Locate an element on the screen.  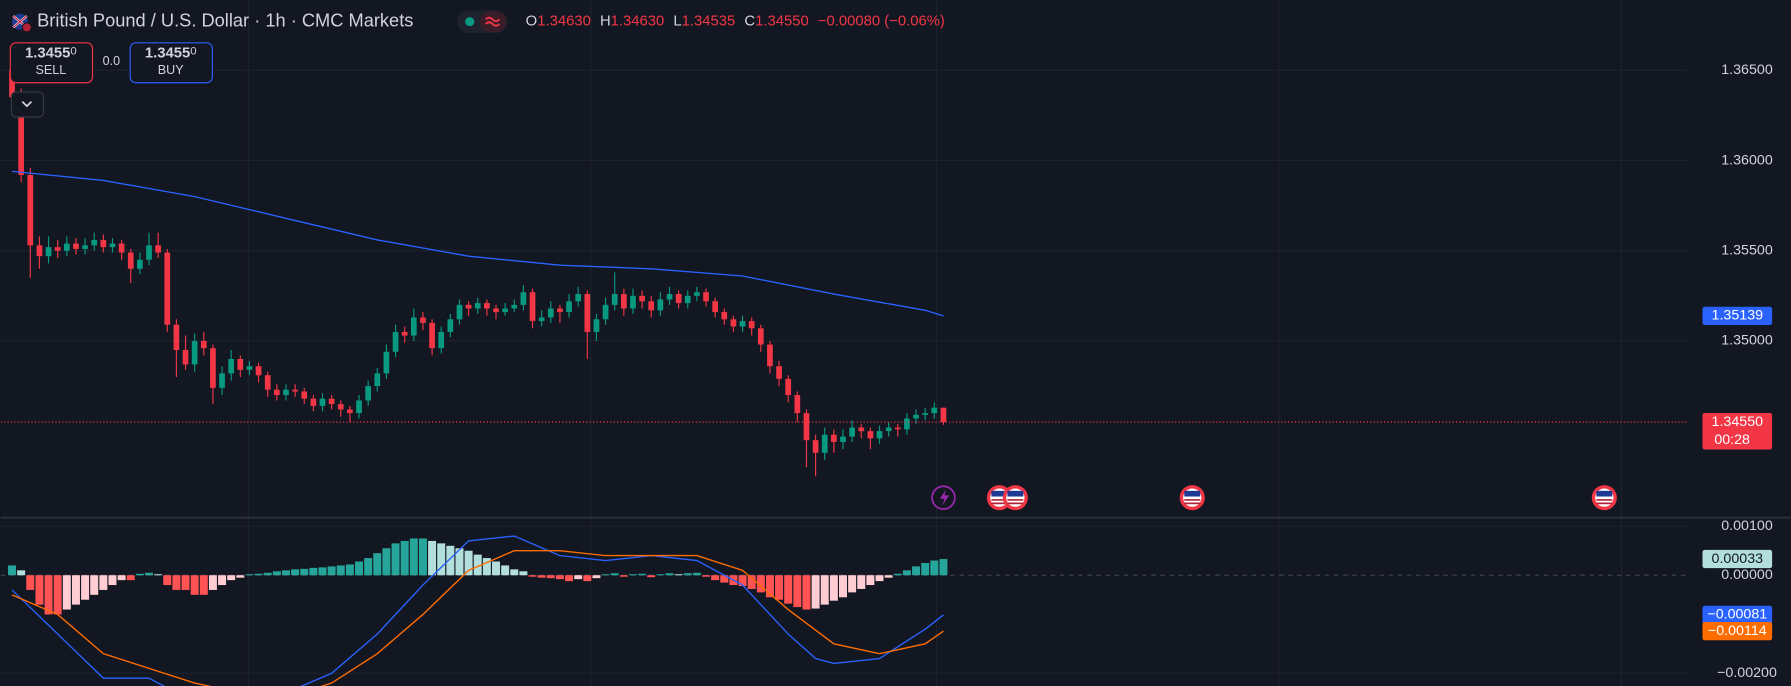
axis-price-label: −0.00114 is located at coordinates (1737, 631).